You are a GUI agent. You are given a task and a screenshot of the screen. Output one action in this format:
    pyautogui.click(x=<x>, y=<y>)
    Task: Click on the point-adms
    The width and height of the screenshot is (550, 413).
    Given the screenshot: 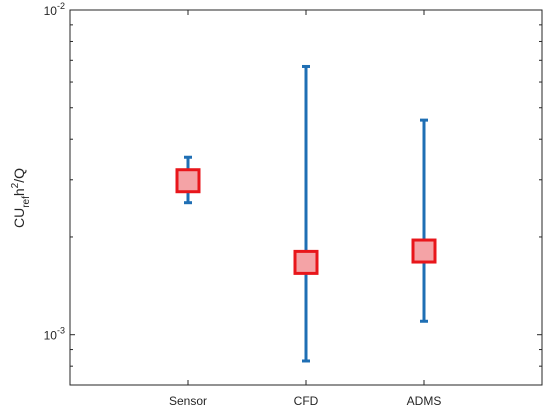 What is the action you would take?
    pyautogui.click(x=424, y=220)
    